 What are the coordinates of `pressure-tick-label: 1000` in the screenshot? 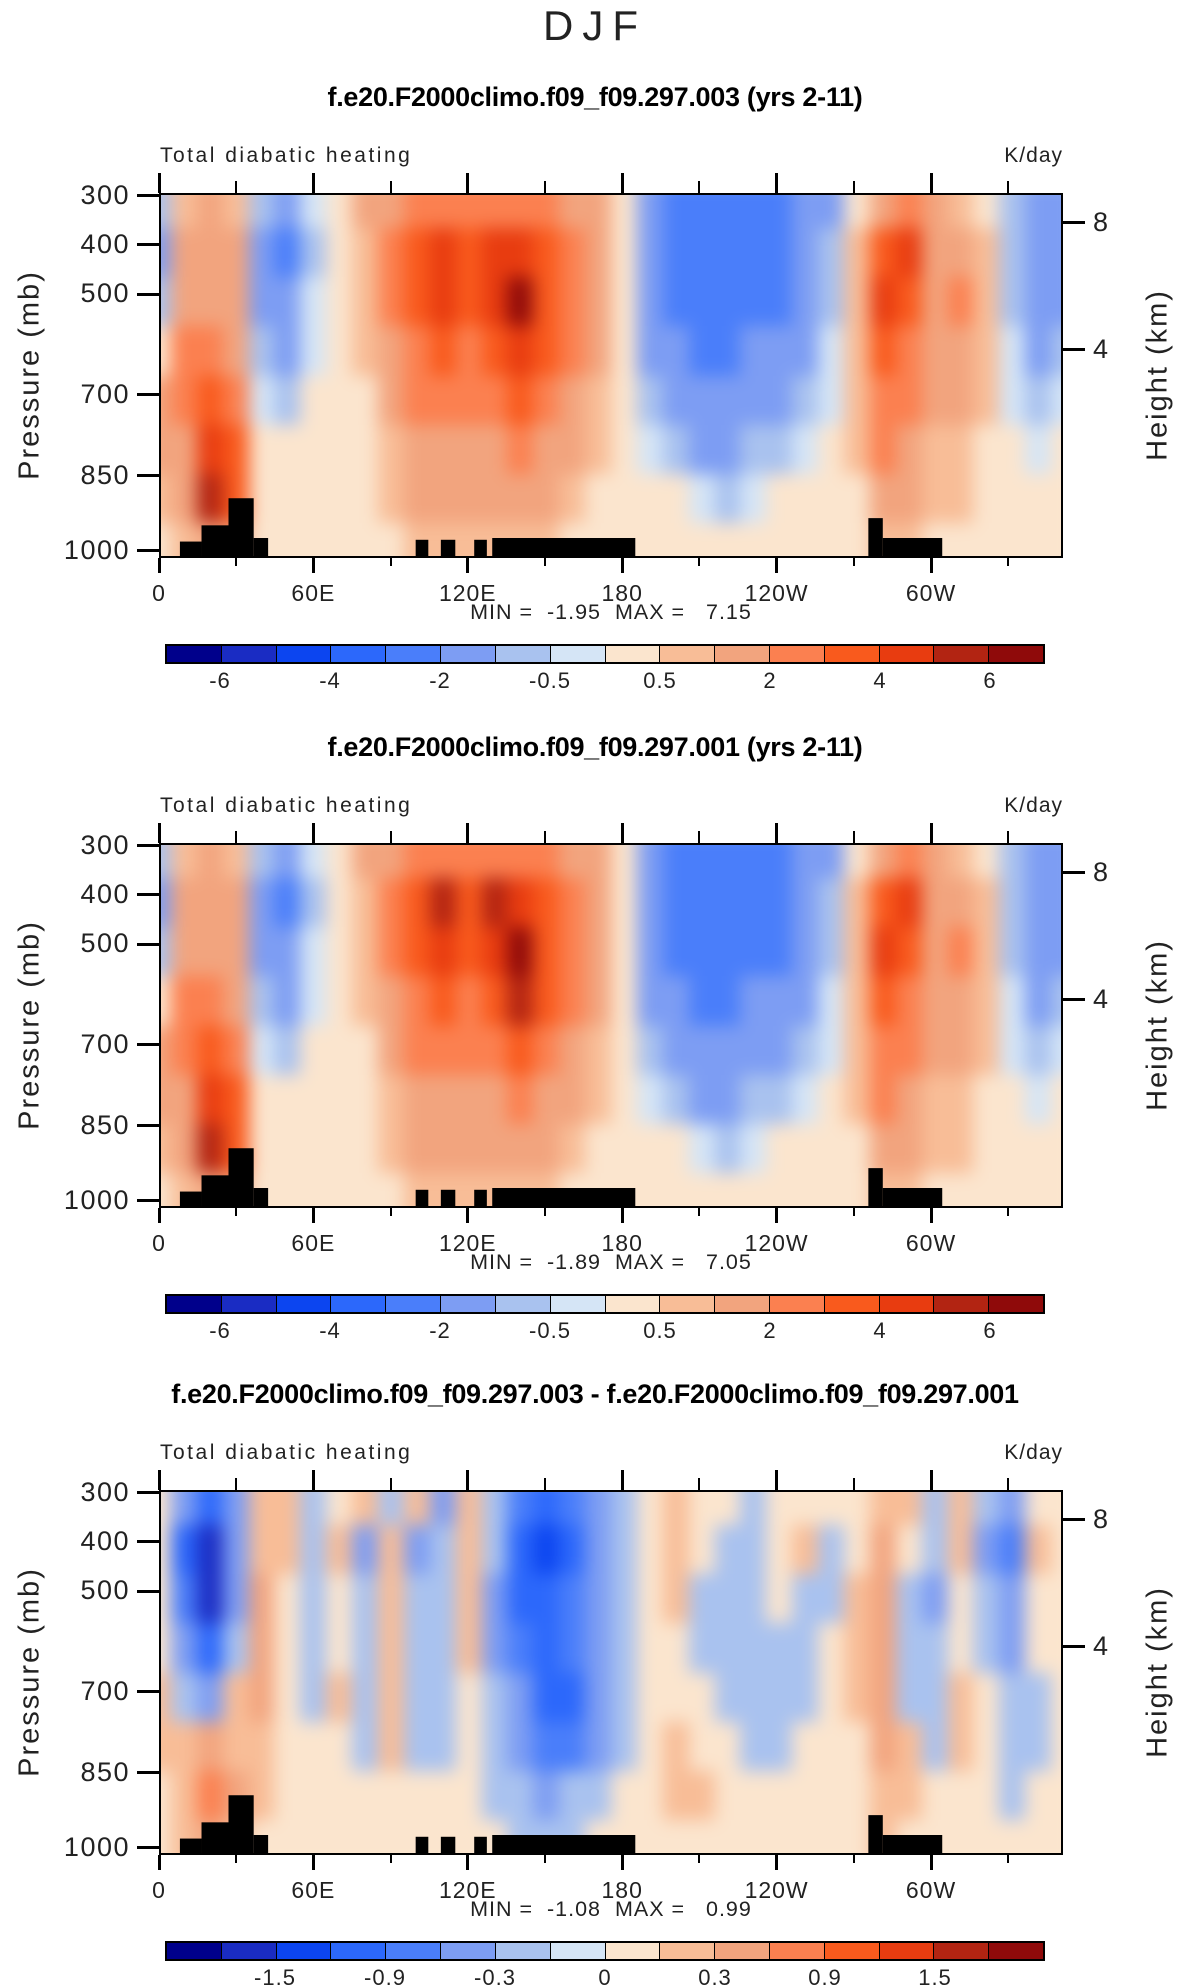 It's located at (96, 1199).